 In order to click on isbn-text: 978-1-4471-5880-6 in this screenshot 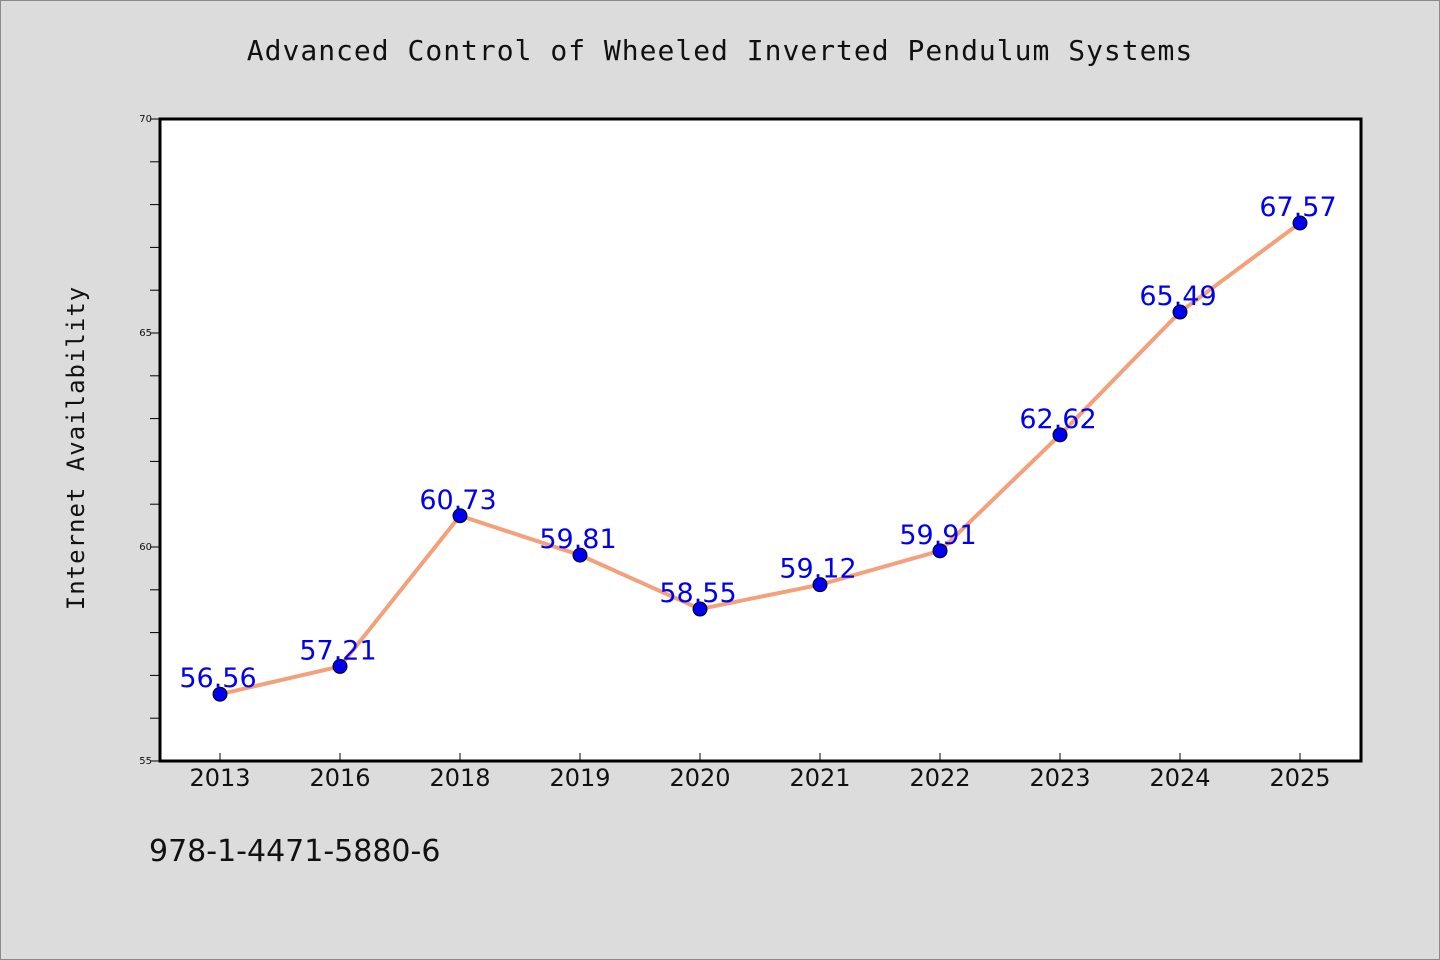, I will do `click(295, 851)`.